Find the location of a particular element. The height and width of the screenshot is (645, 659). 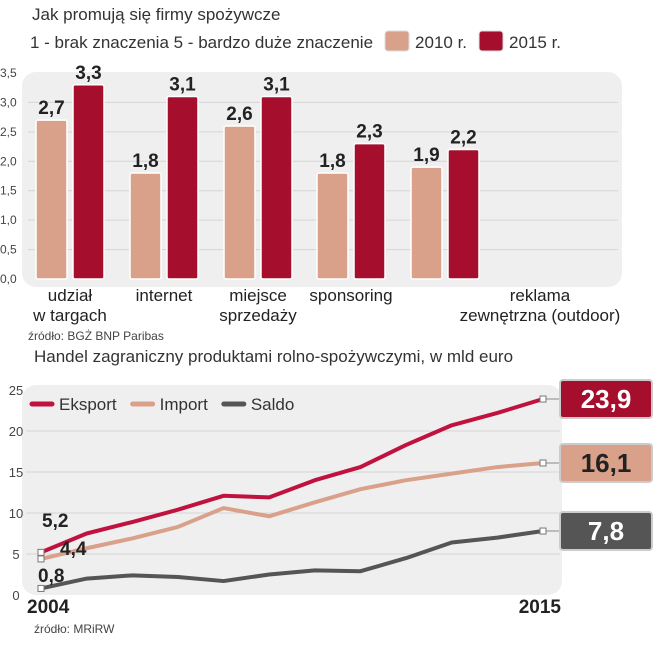

legend-label: 2010 r. is located at coordinates (441, 42).